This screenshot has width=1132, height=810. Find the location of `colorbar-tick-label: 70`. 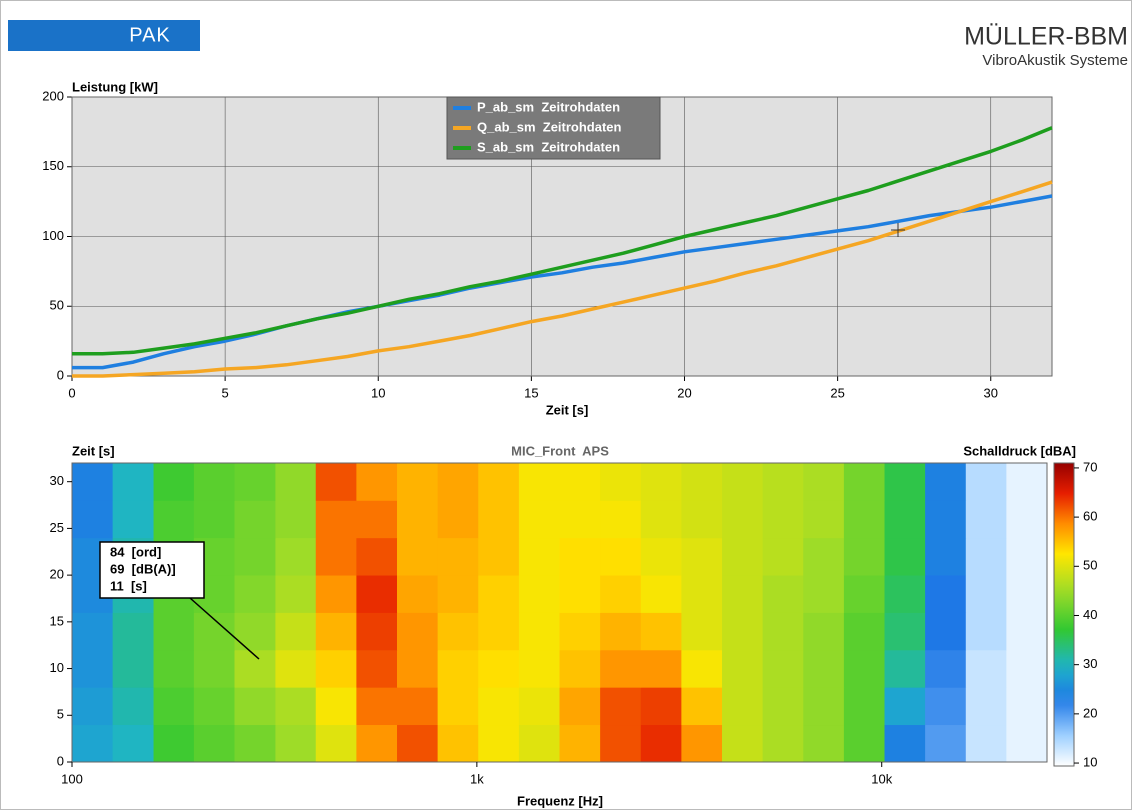

colorbar-tick-label: 70 is located at coordinates (1090, 466).